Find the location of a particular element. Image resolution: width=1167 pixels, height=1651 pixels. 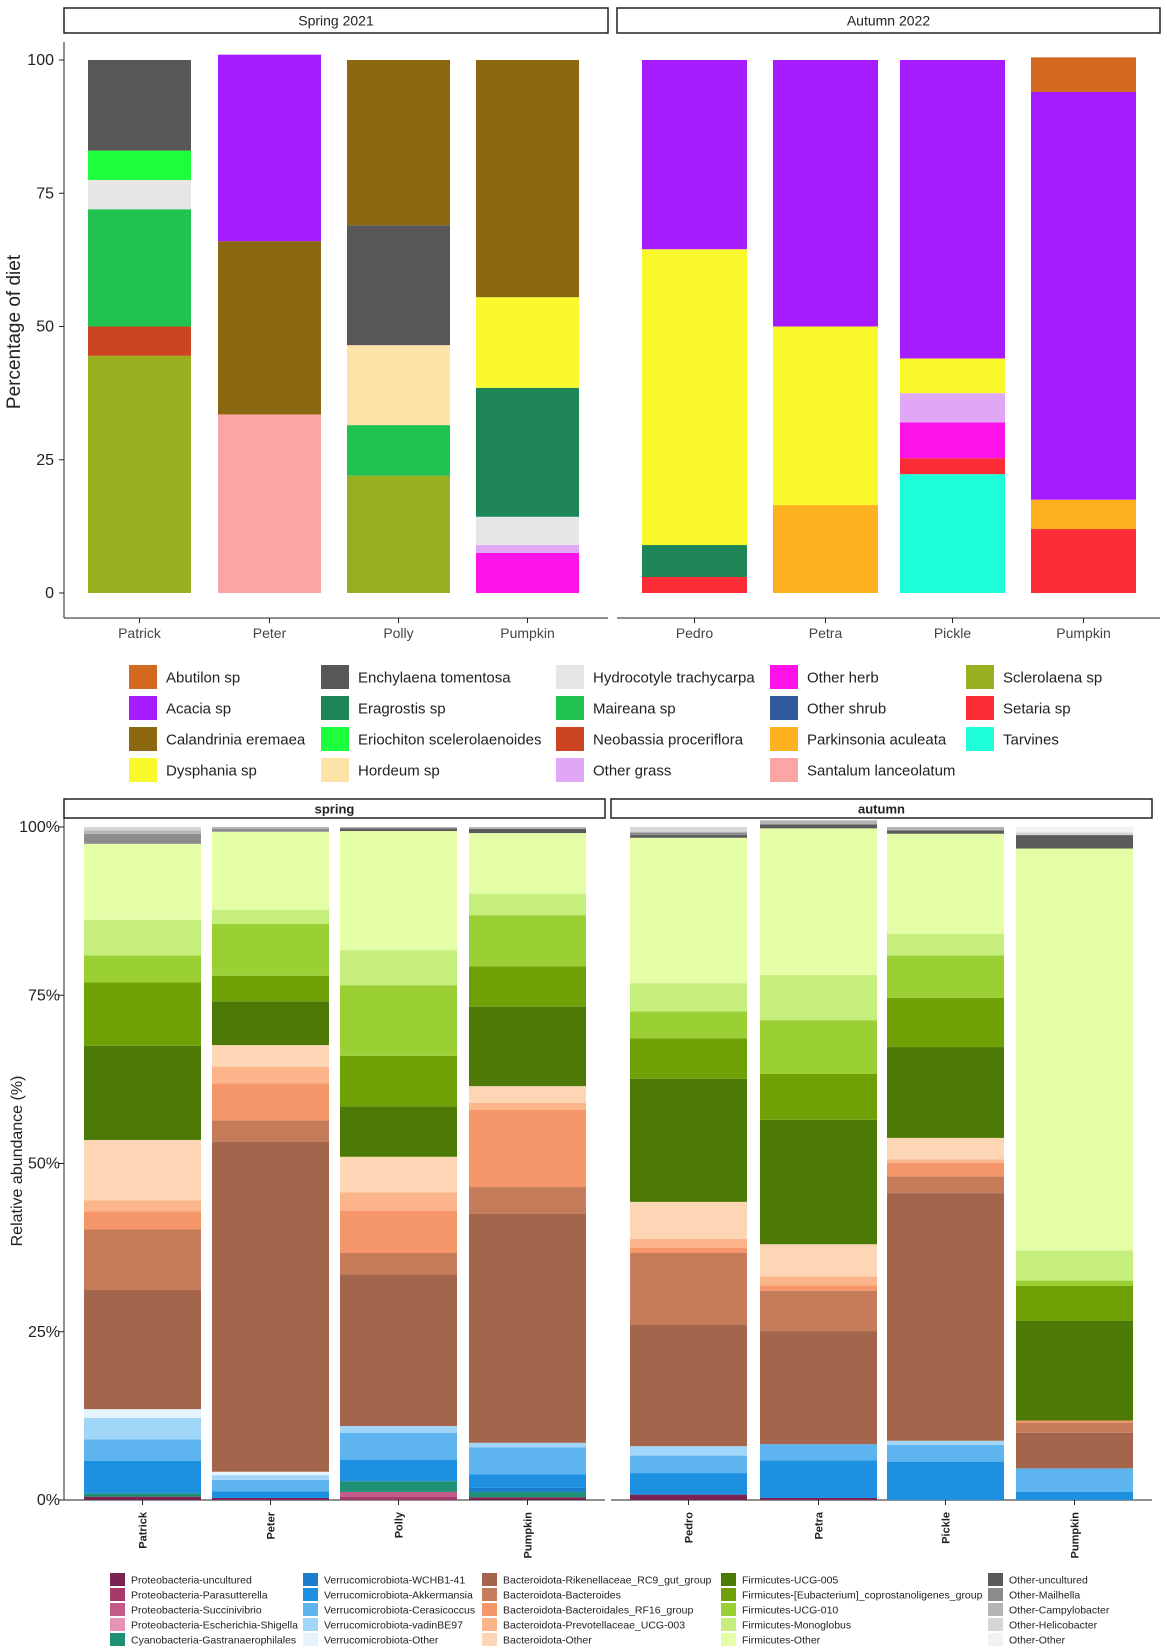

microbiome-strip-autumn is located at coordinates (881, 808).